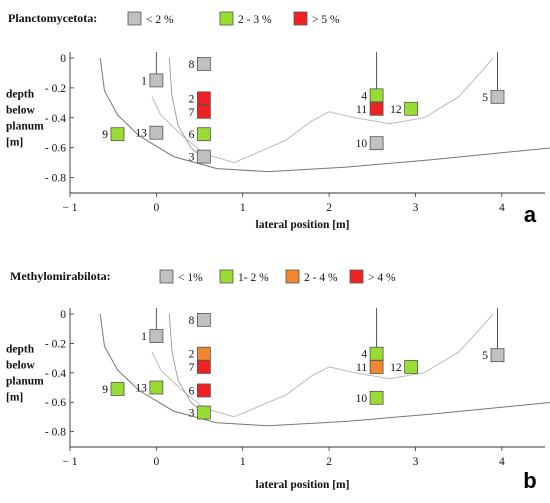  What do you see at coordinates (203, 111) in the screenshot?
I see `sample-7-marker` at bounding box center [203, 111].